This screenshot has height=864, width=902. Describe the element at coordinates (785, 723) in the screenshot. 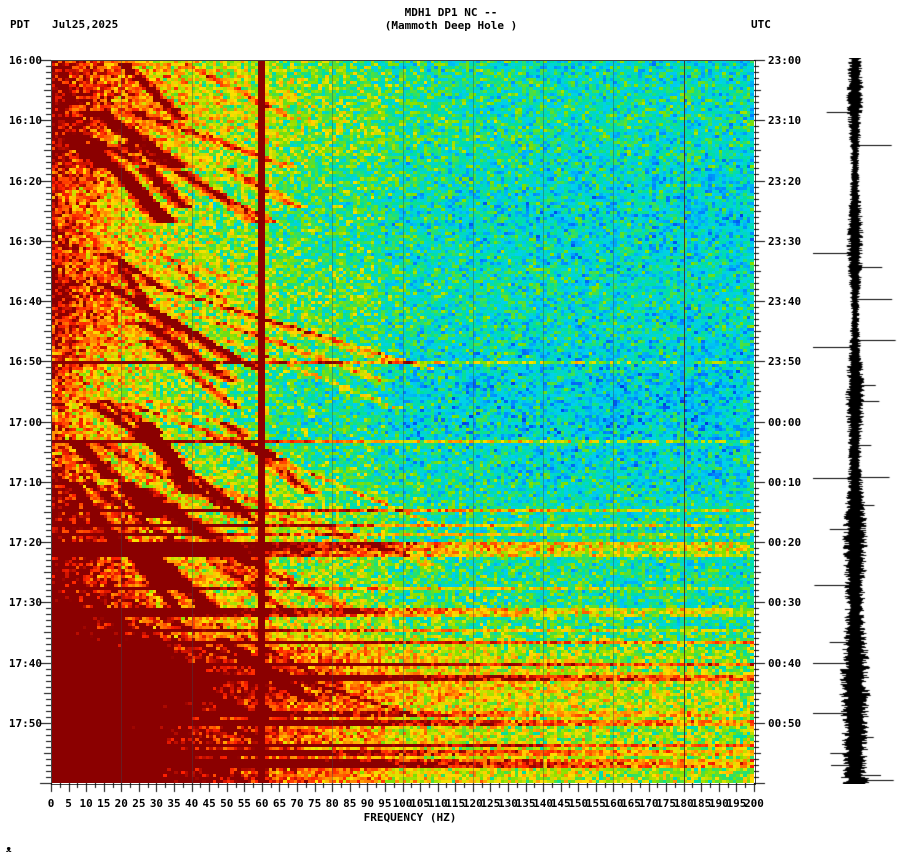

I see `time-tick-label-utc: 00:50` at that location.